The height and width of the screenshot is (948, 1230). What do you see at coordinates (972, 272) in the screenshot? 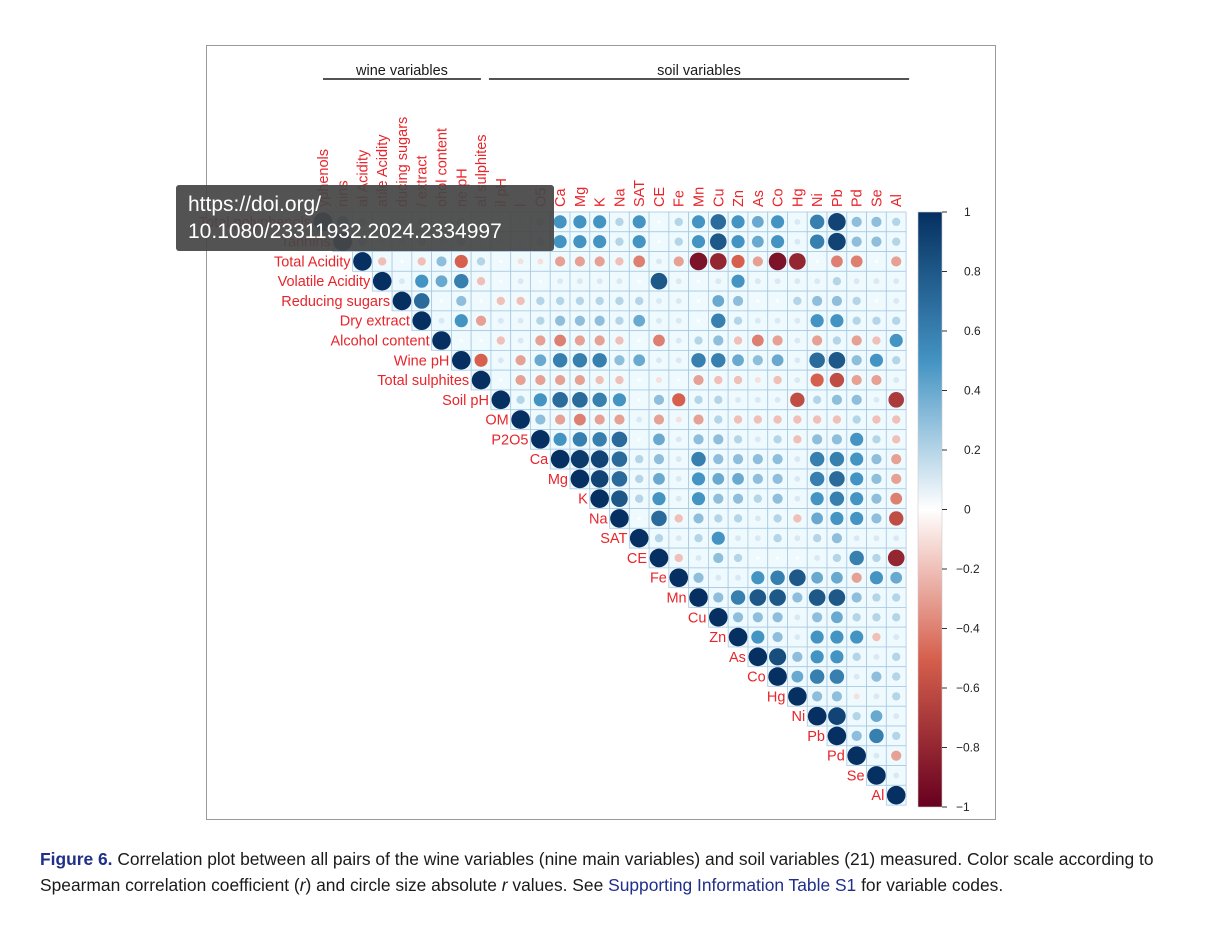
I see `colorbar-tick-label: 0.8` at bounding box center [972, 272].